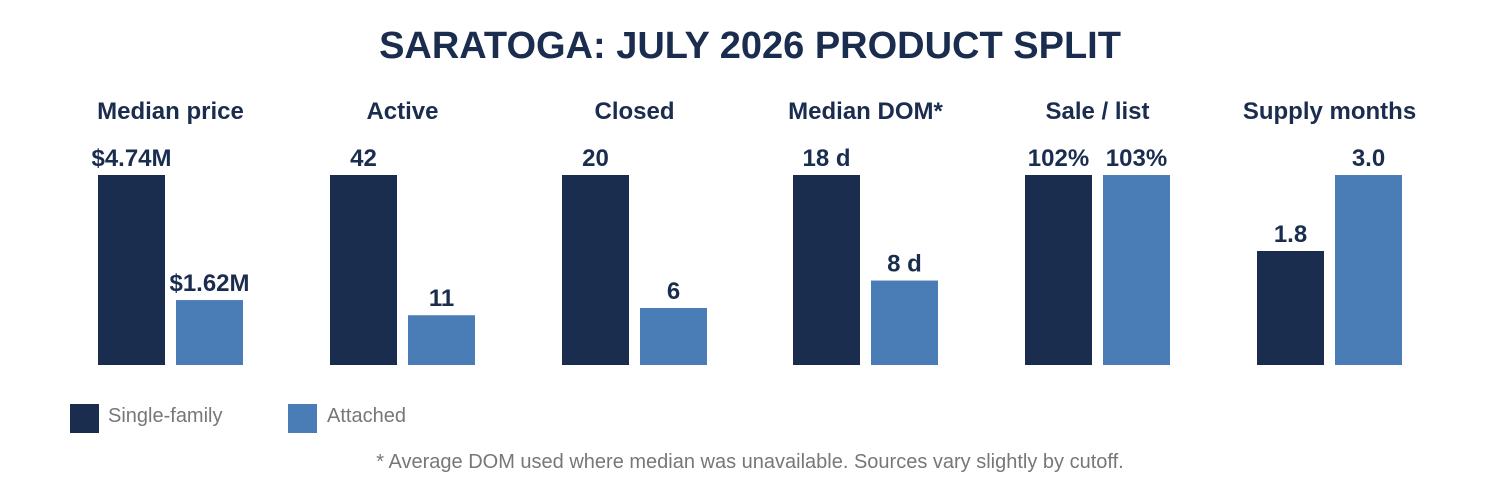  Describe the element at coordinates (1290, 234) in the screenshot. I see `value-label-supply-months-single-family: 1.8` at that location.